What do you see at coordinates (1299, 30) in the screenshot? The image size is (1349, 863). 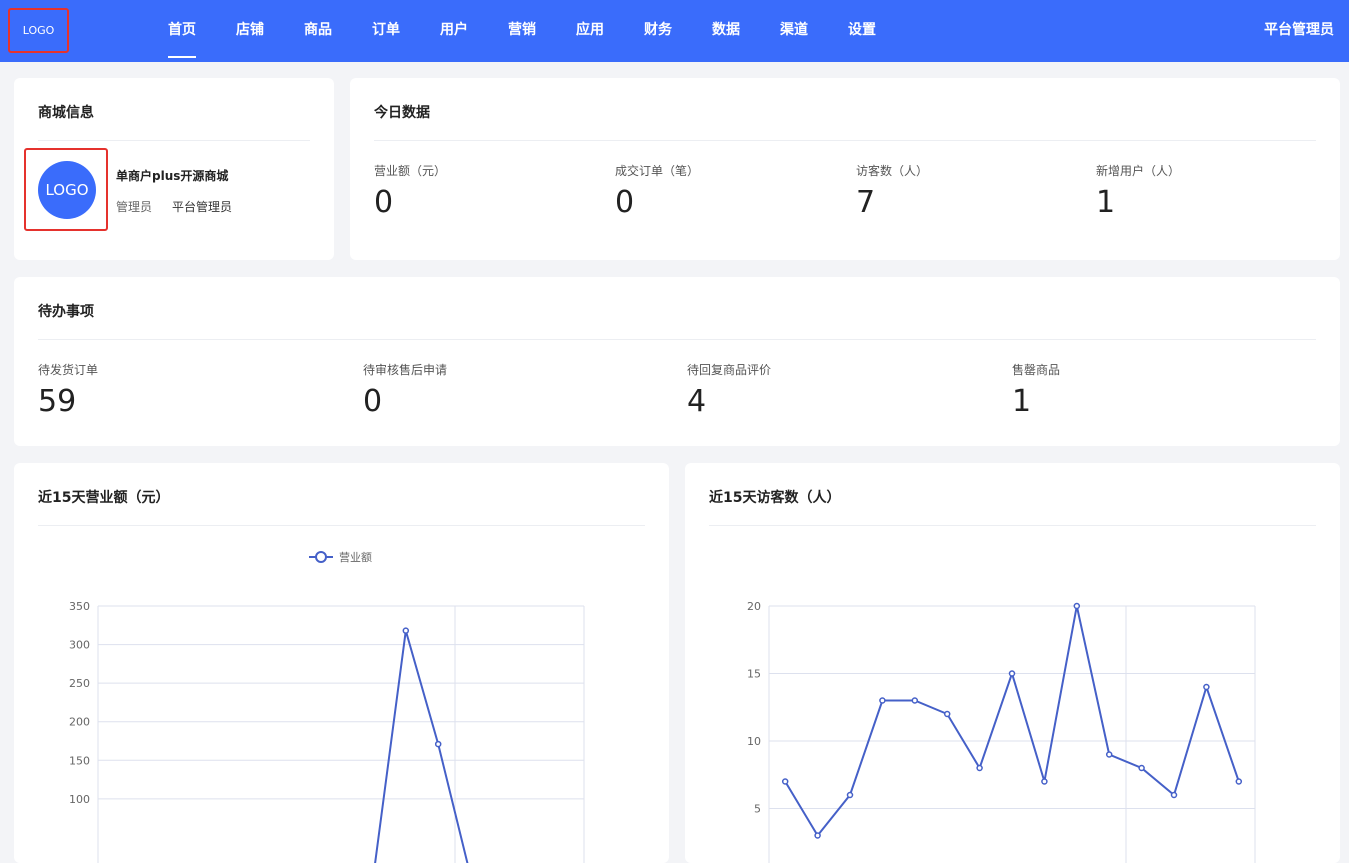 I see `admin-user-menu: 平台管理员` at bounding box center [1299, 30].